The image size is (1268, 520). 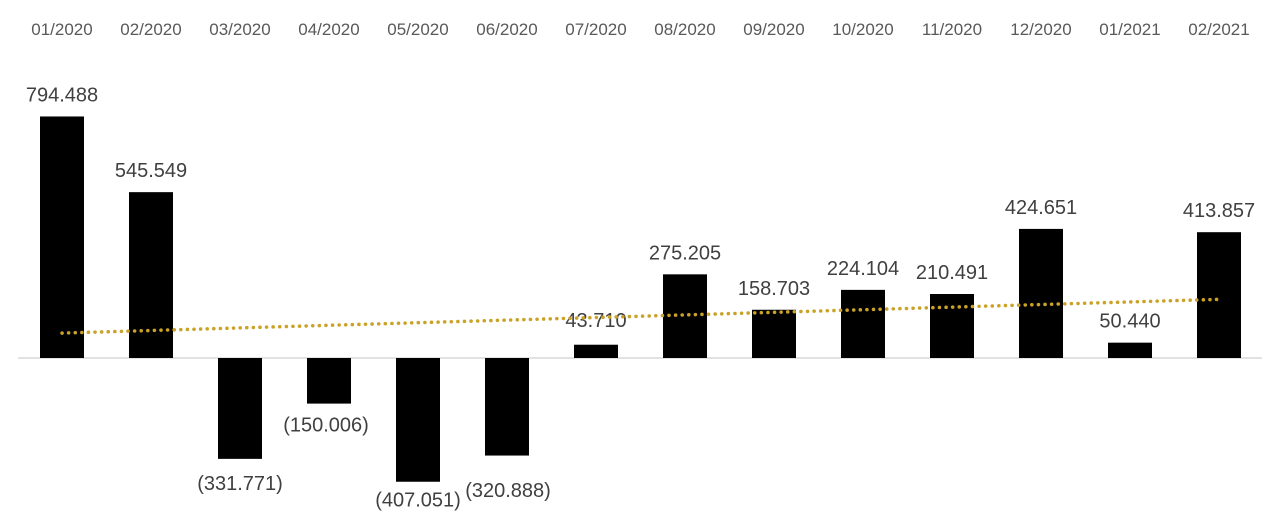 I want to click on bar-02/2021, so click(x=1219, y=295).